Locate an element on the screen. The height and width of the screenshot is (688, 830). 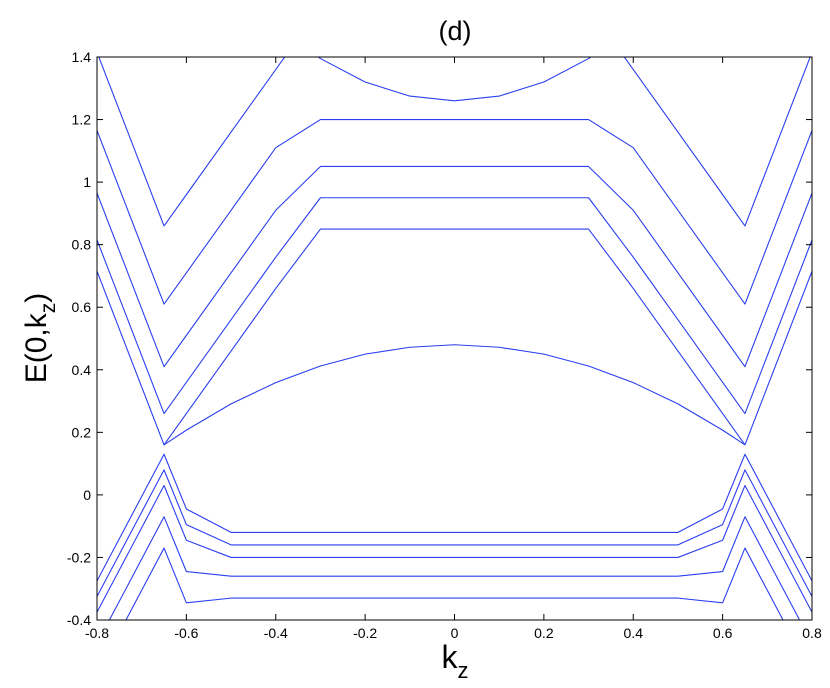
y-label-part: E(0,k is located at coordinates (36, 347).